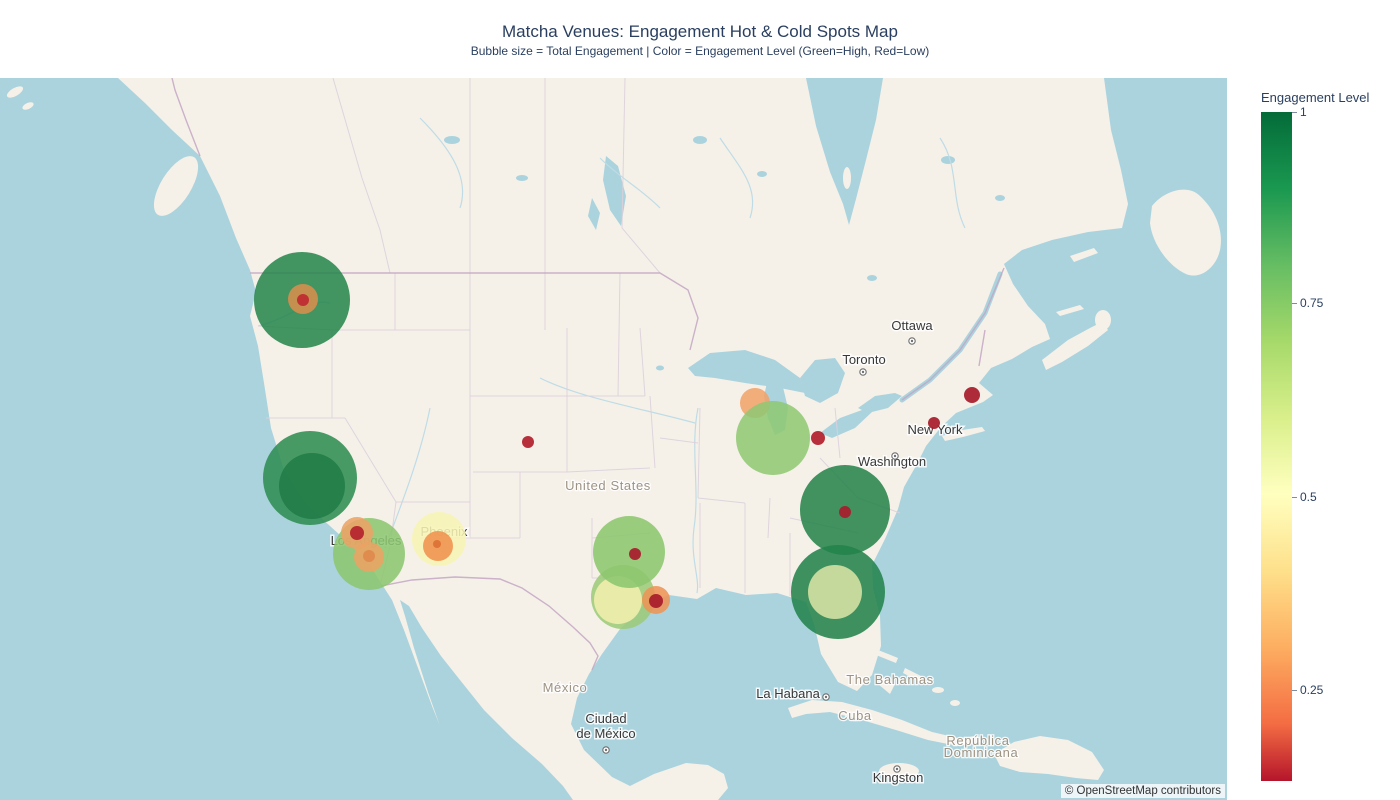 This screenshot has width=1400, height=800. Describe the element at coordinates (1312, 690) in the screenshot. I see `colorbar-tick-0.25: 0.25` at that location.